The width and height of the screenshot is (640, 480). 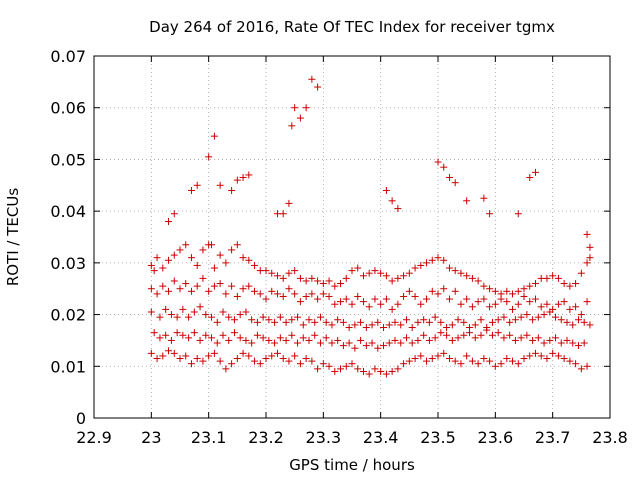 I want to click on y-tick-label: 0.04, so click(x=68, y=211).